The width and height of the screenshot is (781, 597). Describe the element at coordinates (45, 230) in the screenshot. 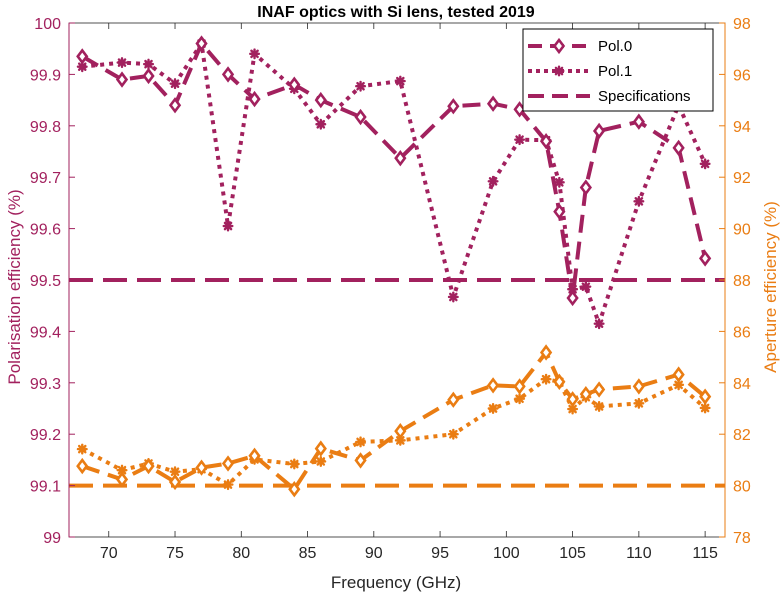

I see `left-y-tick-label: 99.6` at that location.